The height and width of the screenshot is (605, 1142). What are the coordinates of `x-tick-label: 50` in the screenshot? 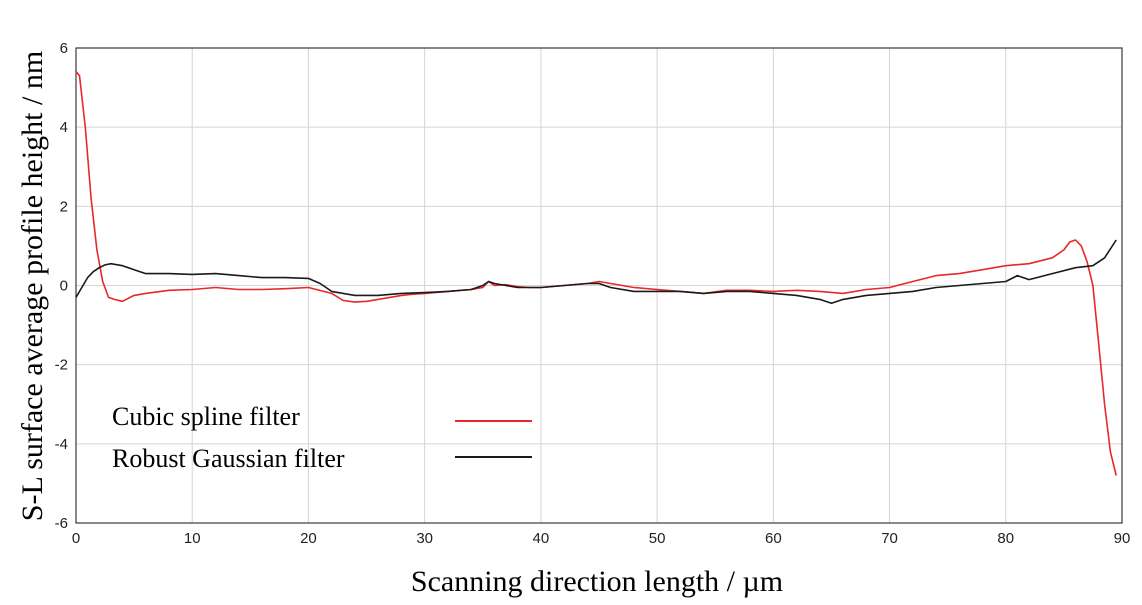 It's located at (657, 538).